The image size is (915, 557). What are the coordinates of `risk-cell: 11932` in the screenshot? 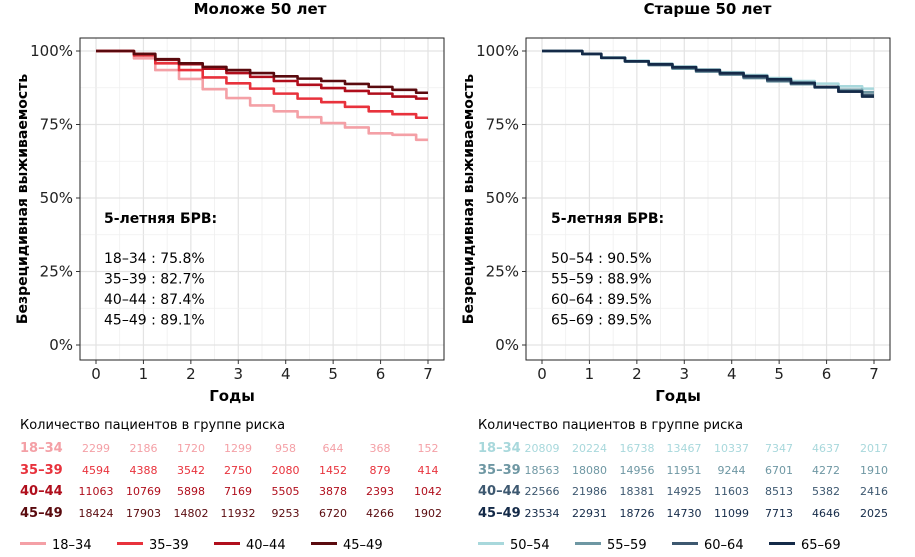 It's located at (238, 513).